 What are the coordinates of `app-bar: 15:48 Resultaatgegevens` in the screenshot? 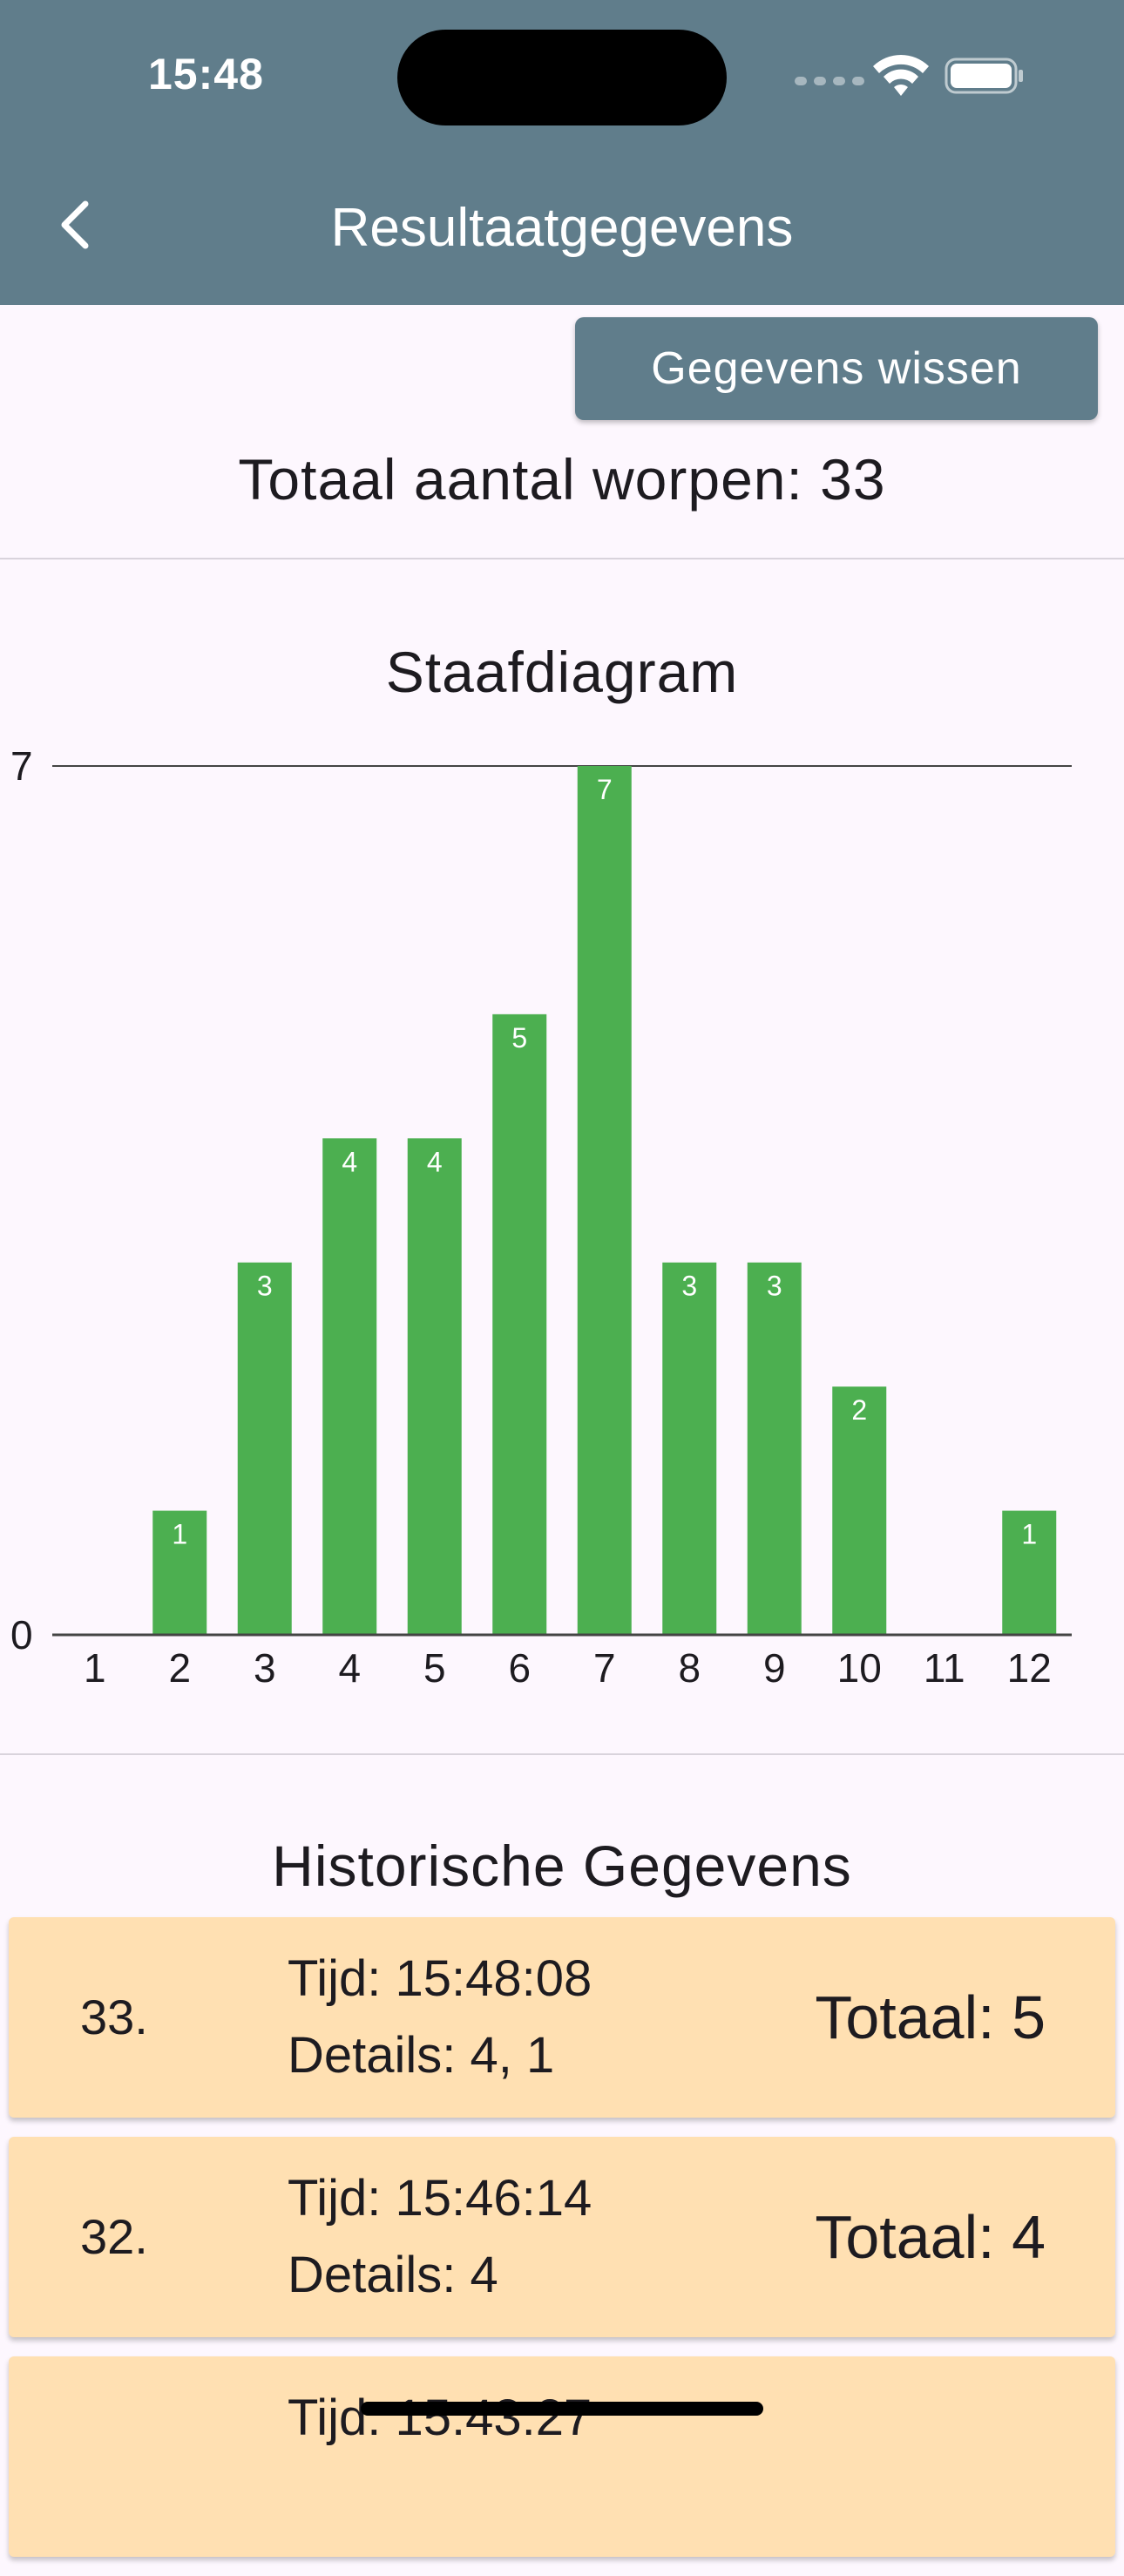 It's located at (562, 153).